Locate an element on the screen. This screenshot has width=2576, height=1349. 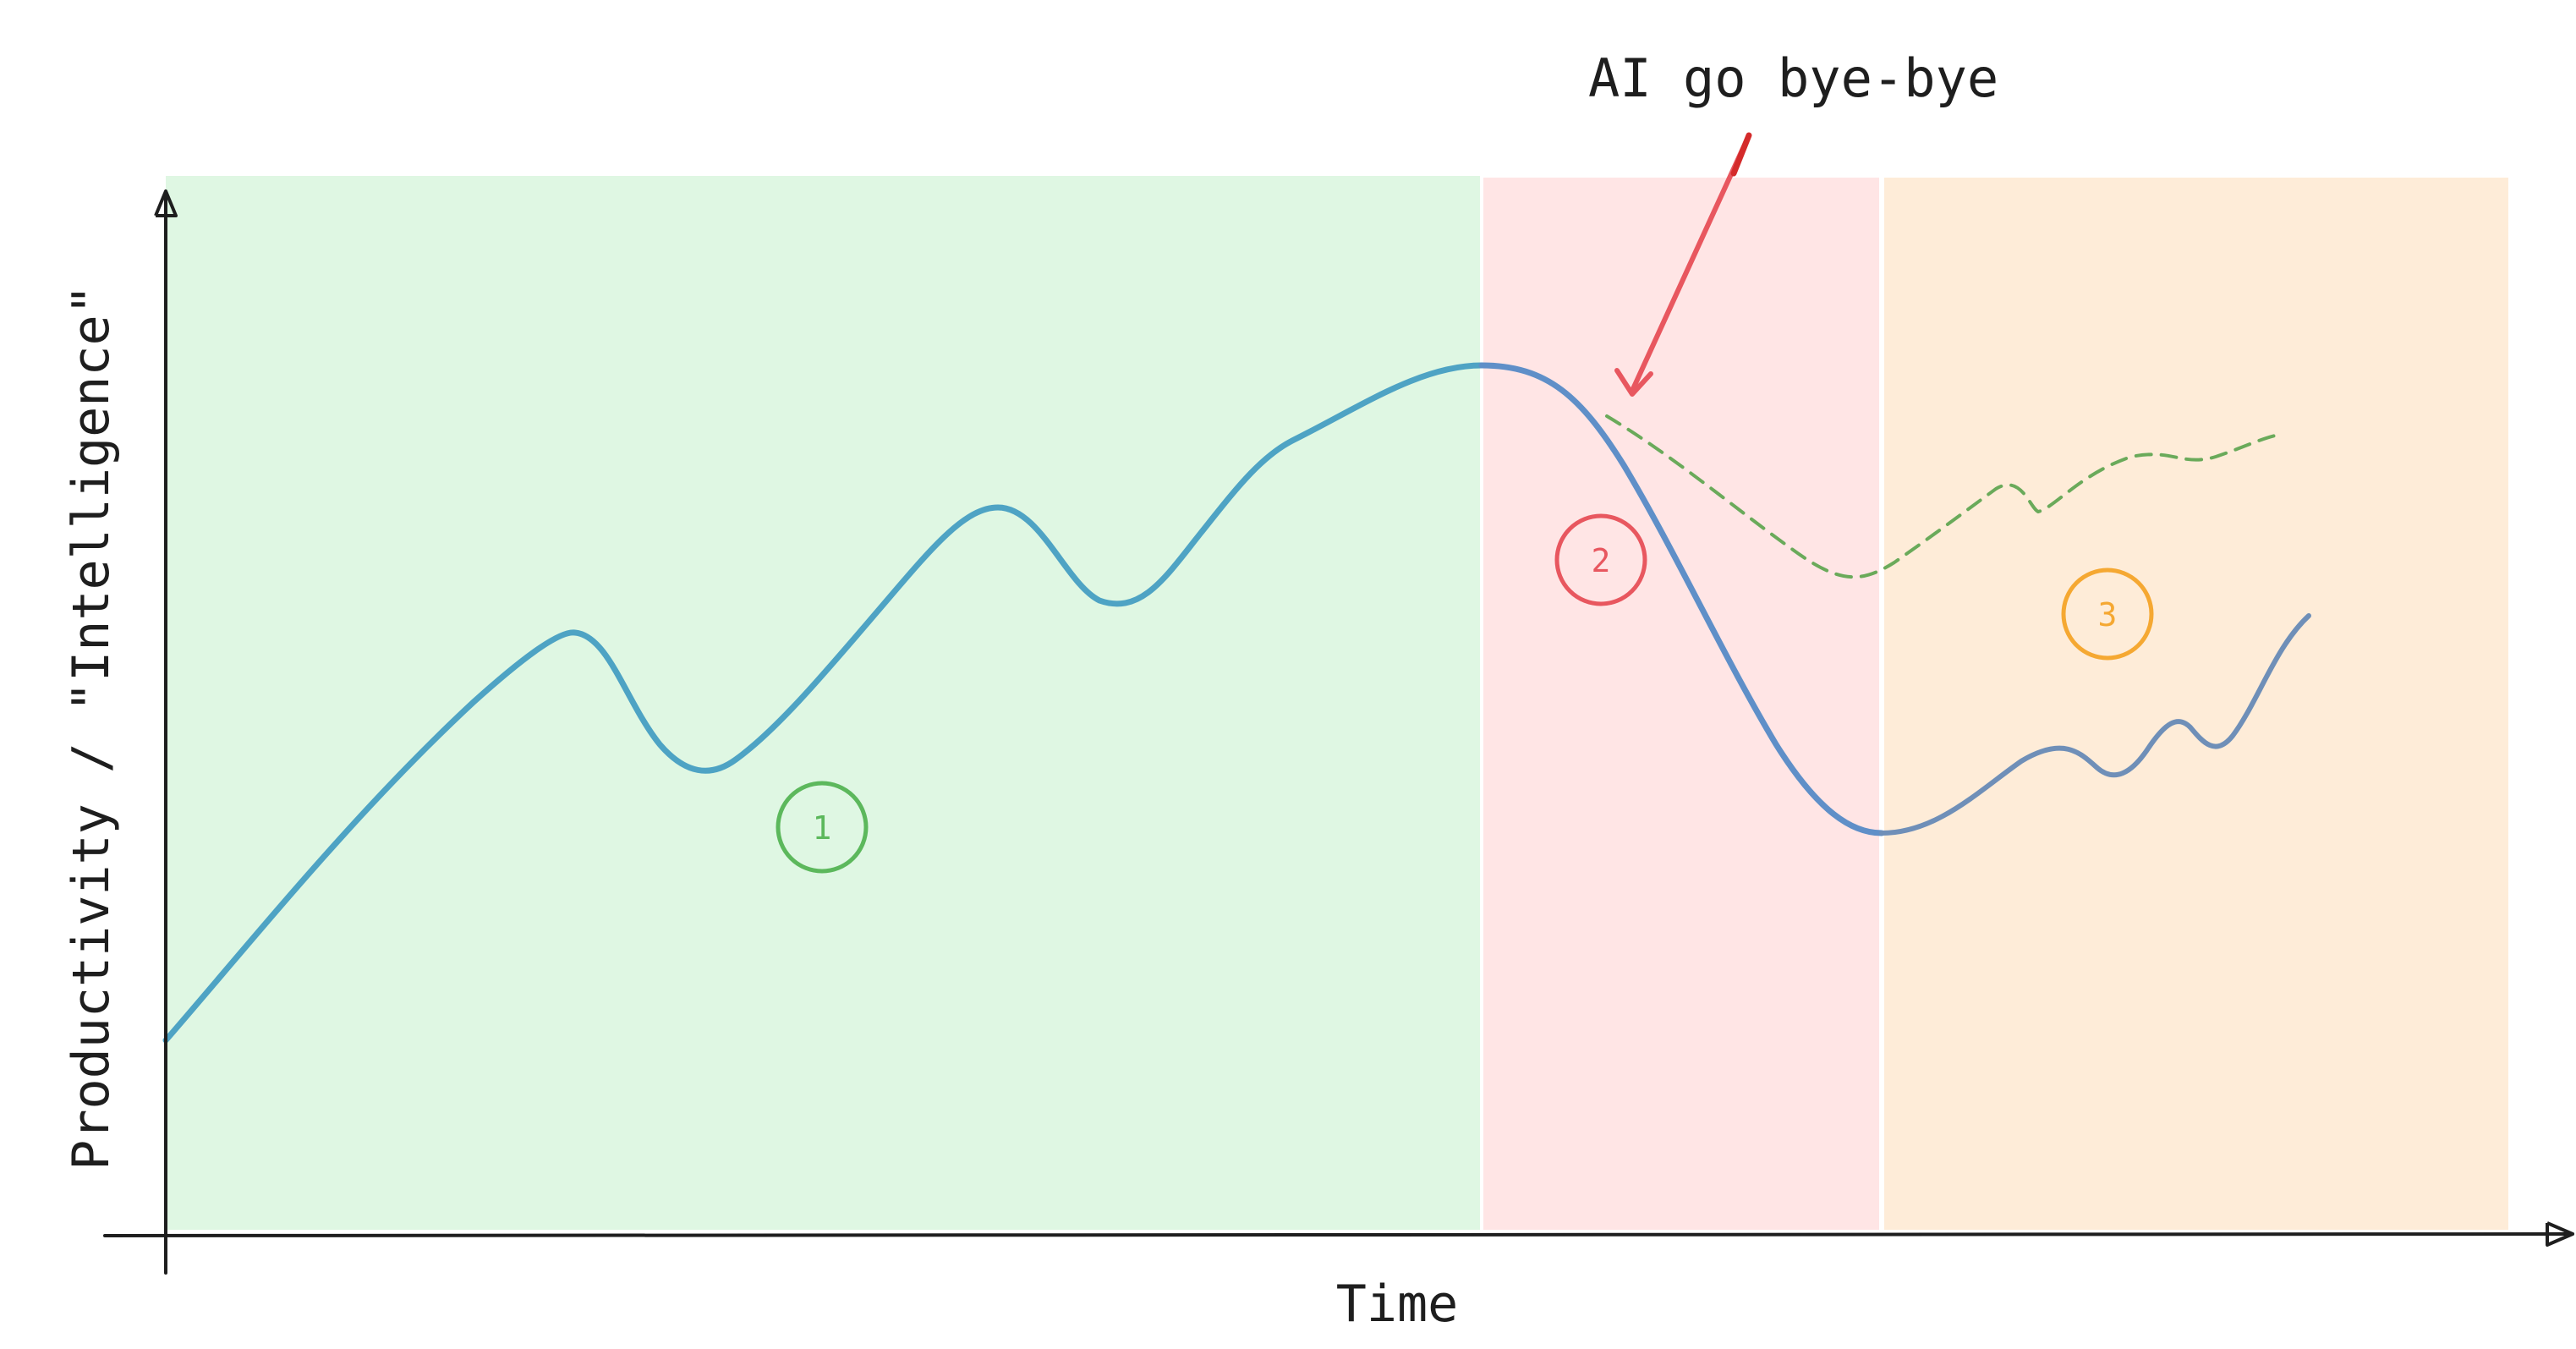
region-2-background is located at coordinates (1681, 704).